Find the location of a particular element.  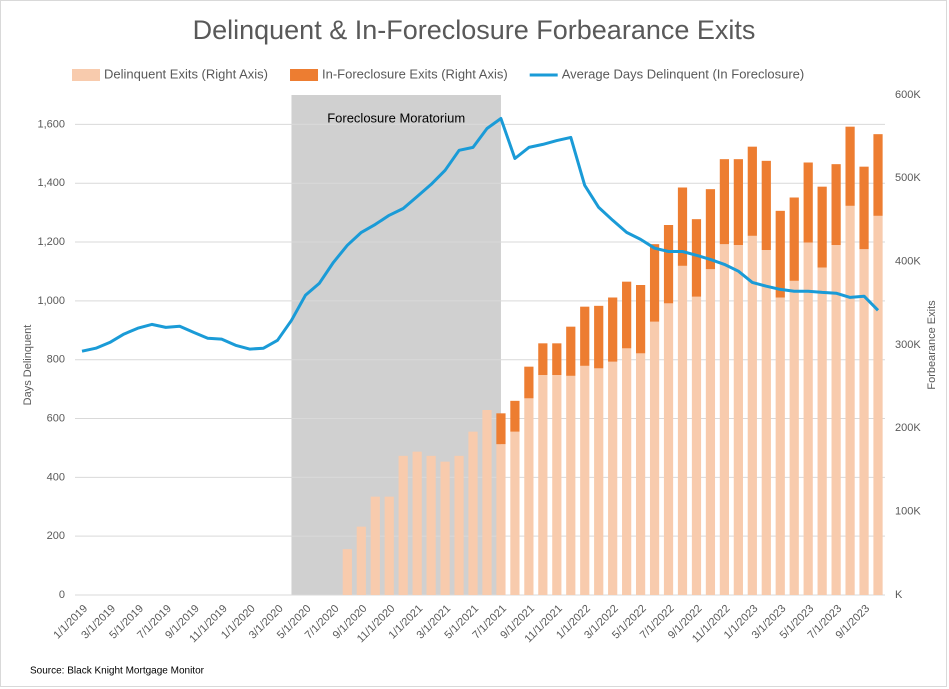

y-axis-title: Days Delinquent is located at coordinates (28, 365).